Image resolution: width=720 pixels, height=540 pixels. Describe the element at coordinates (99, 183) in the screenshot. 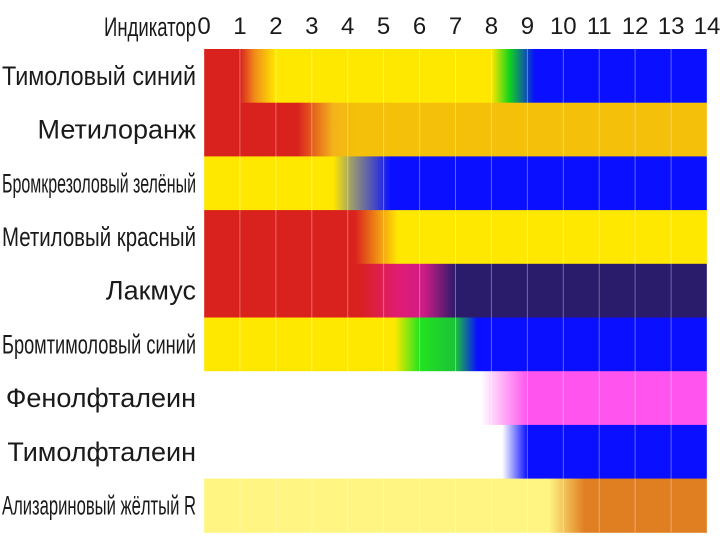

I see `indicator-name: Бромкрезоловый зелёный` at that location.